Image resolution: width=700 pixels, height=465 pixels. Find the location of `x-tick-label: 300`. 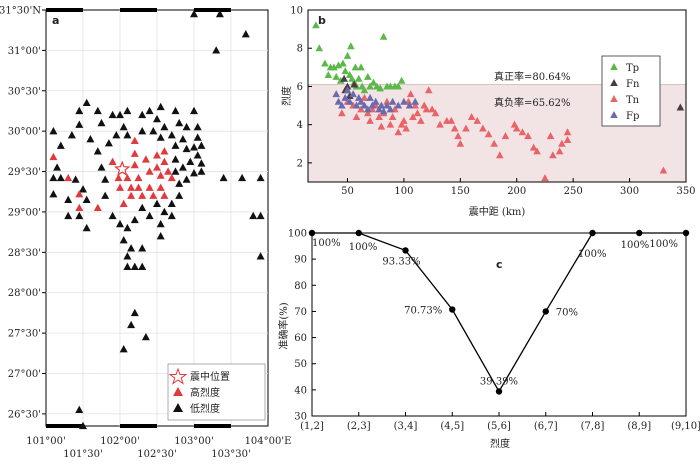

x-tick-label: 300 is located at coordinates (629, 191).